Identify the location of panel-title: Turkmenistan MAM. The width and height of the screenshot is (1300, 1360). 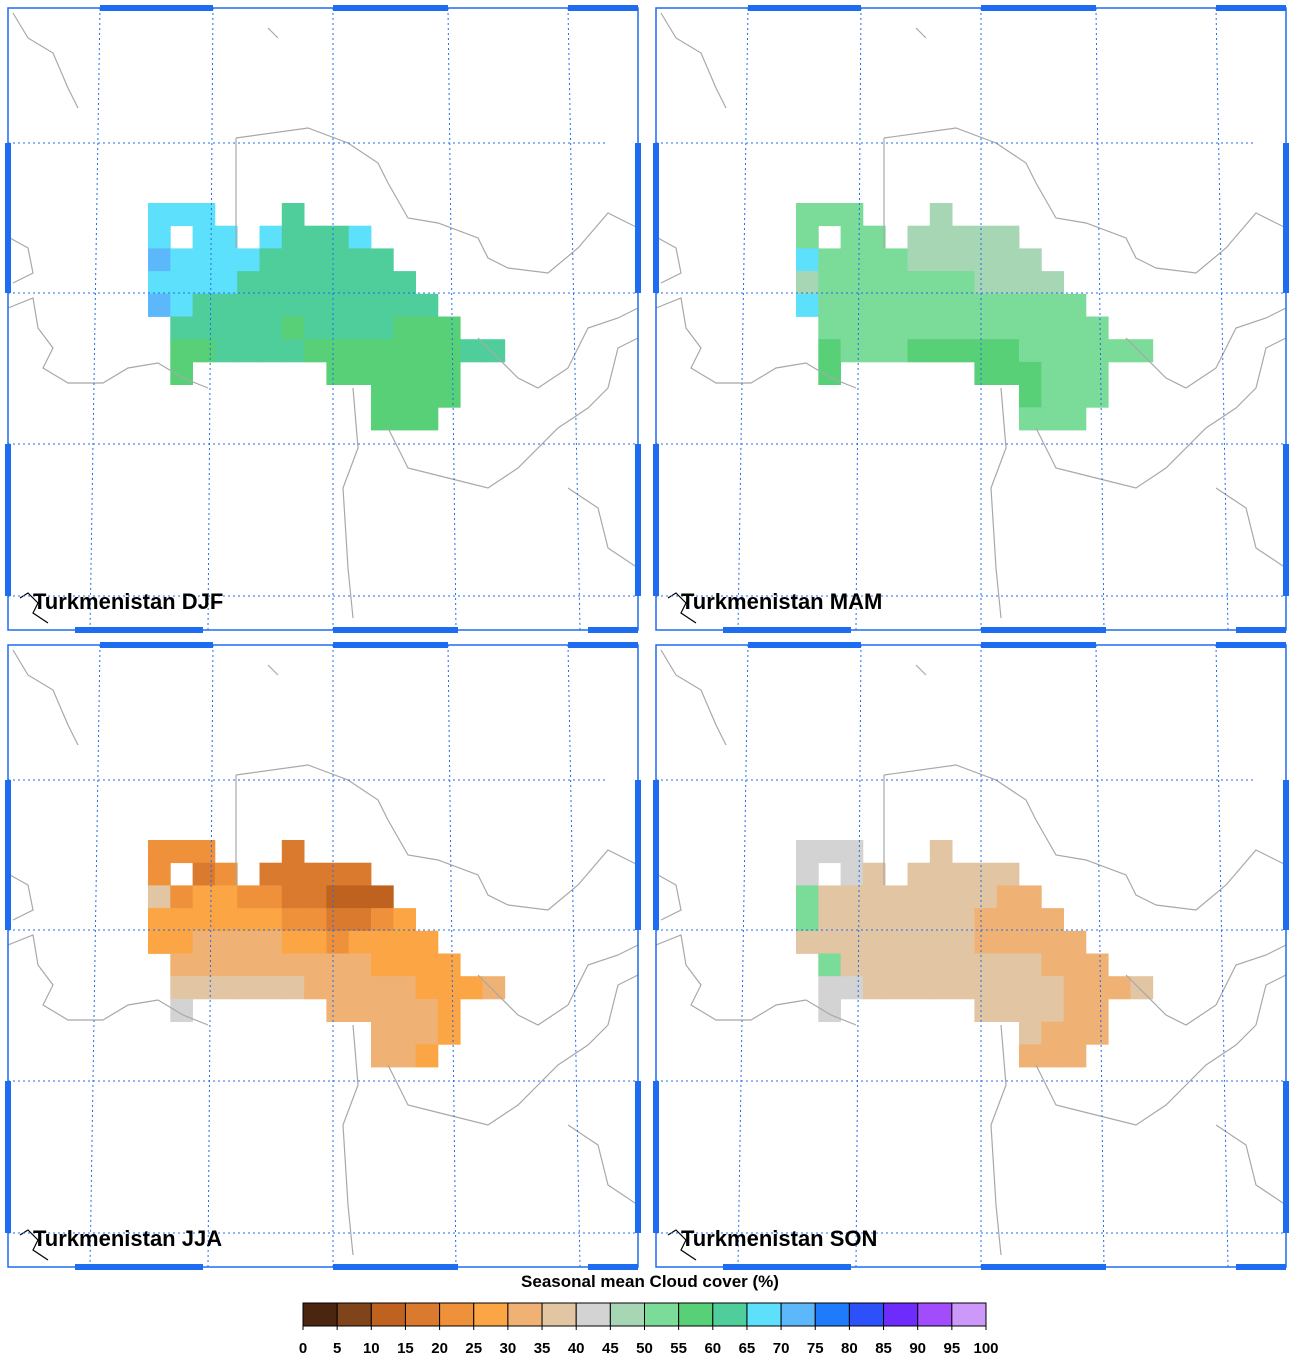
(781, 601).